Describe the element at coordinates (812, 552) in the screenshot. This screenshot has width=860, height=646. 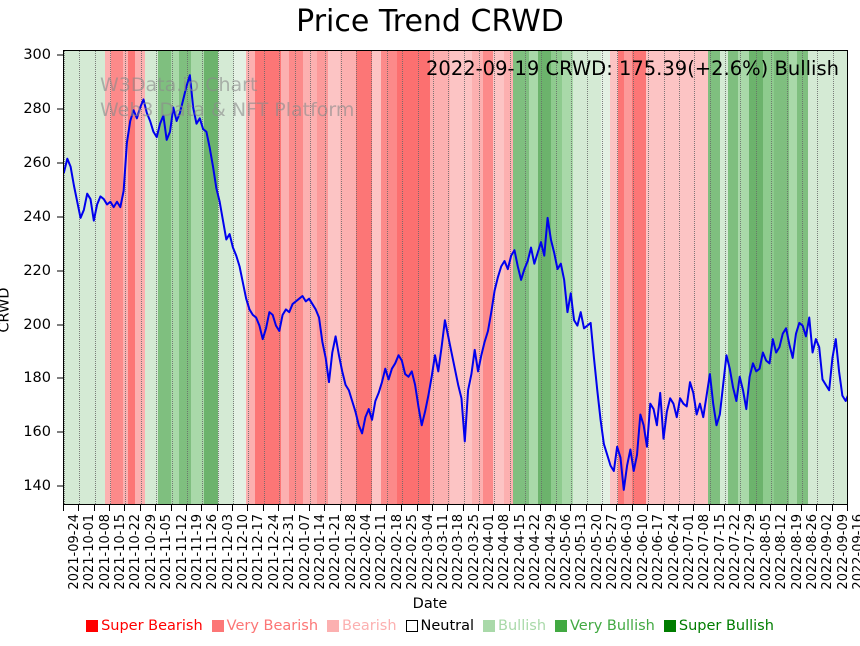
I see `x-tick-label: 2022-08-26` at that location.